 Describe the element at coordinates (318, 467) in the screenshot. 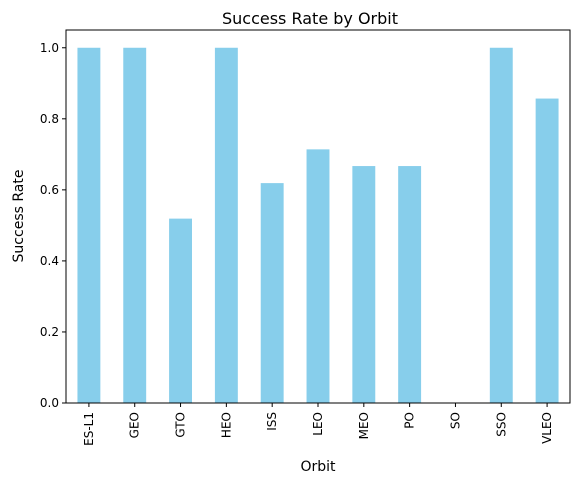

I see `x-axis-label: Orbit` at that location.